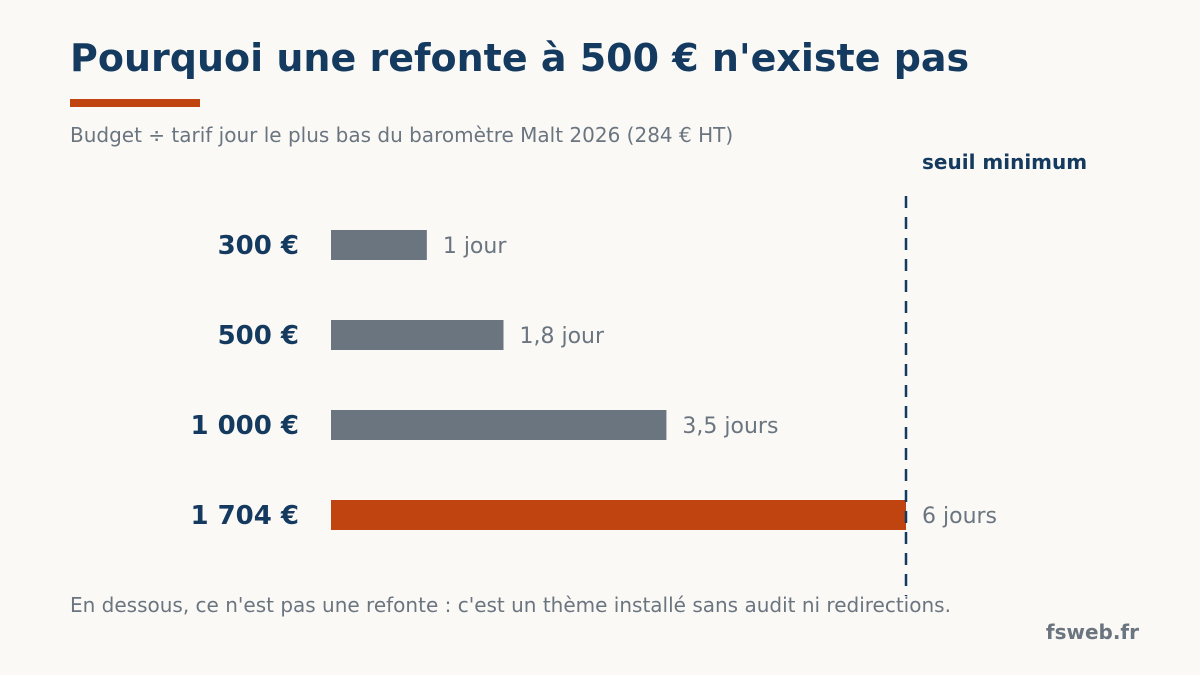 This screenshot has width=1200, height=675. What do you see at coordinates (959, 516) in the screenshot?
I see `value-label: 6 jours` at bounding box center [959, 516].